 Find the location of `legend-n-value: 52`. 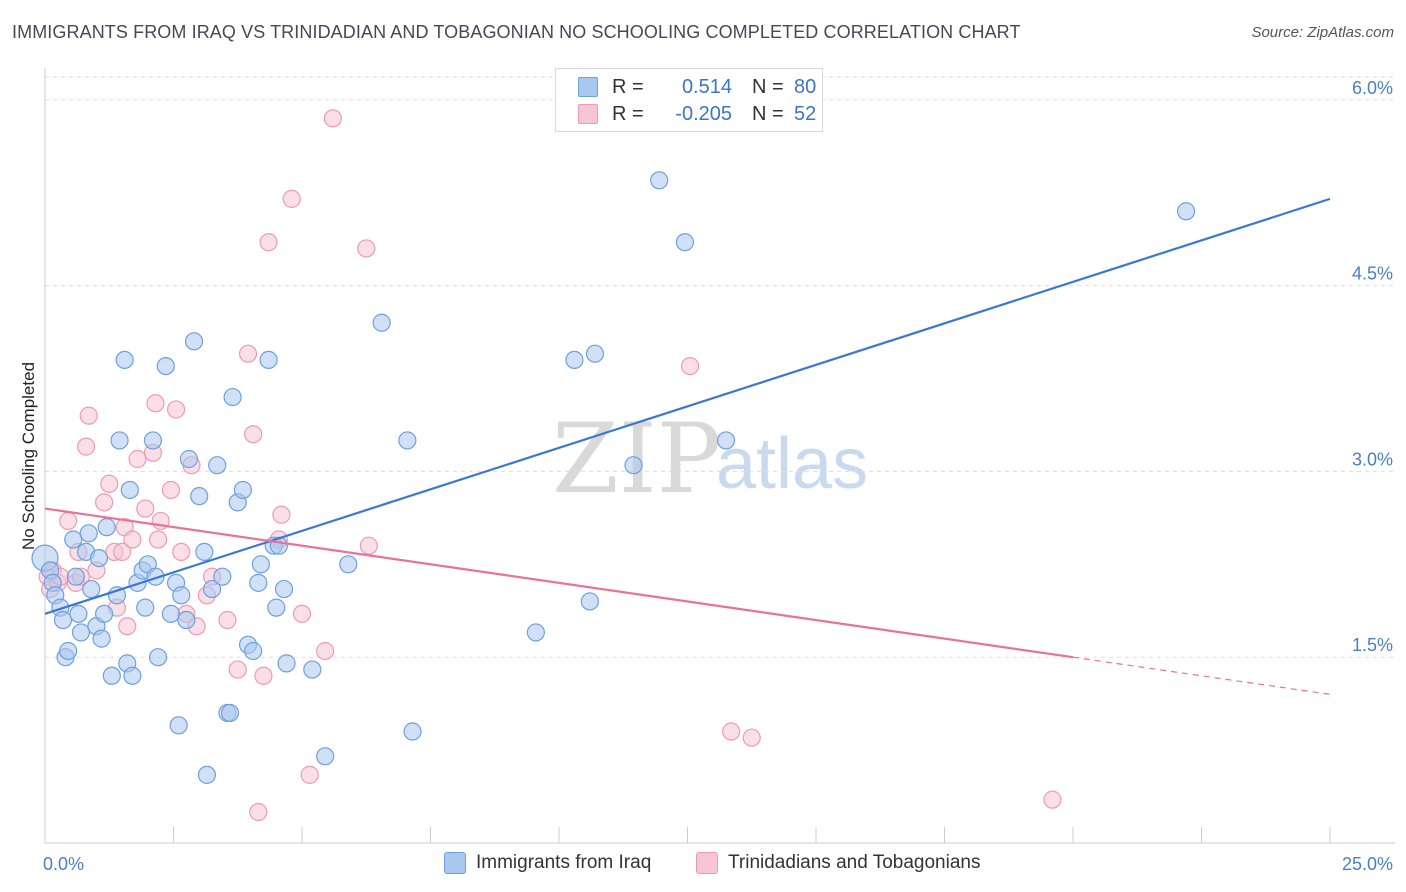

legend-n-value: 52 is located at coordinates (805, 113).